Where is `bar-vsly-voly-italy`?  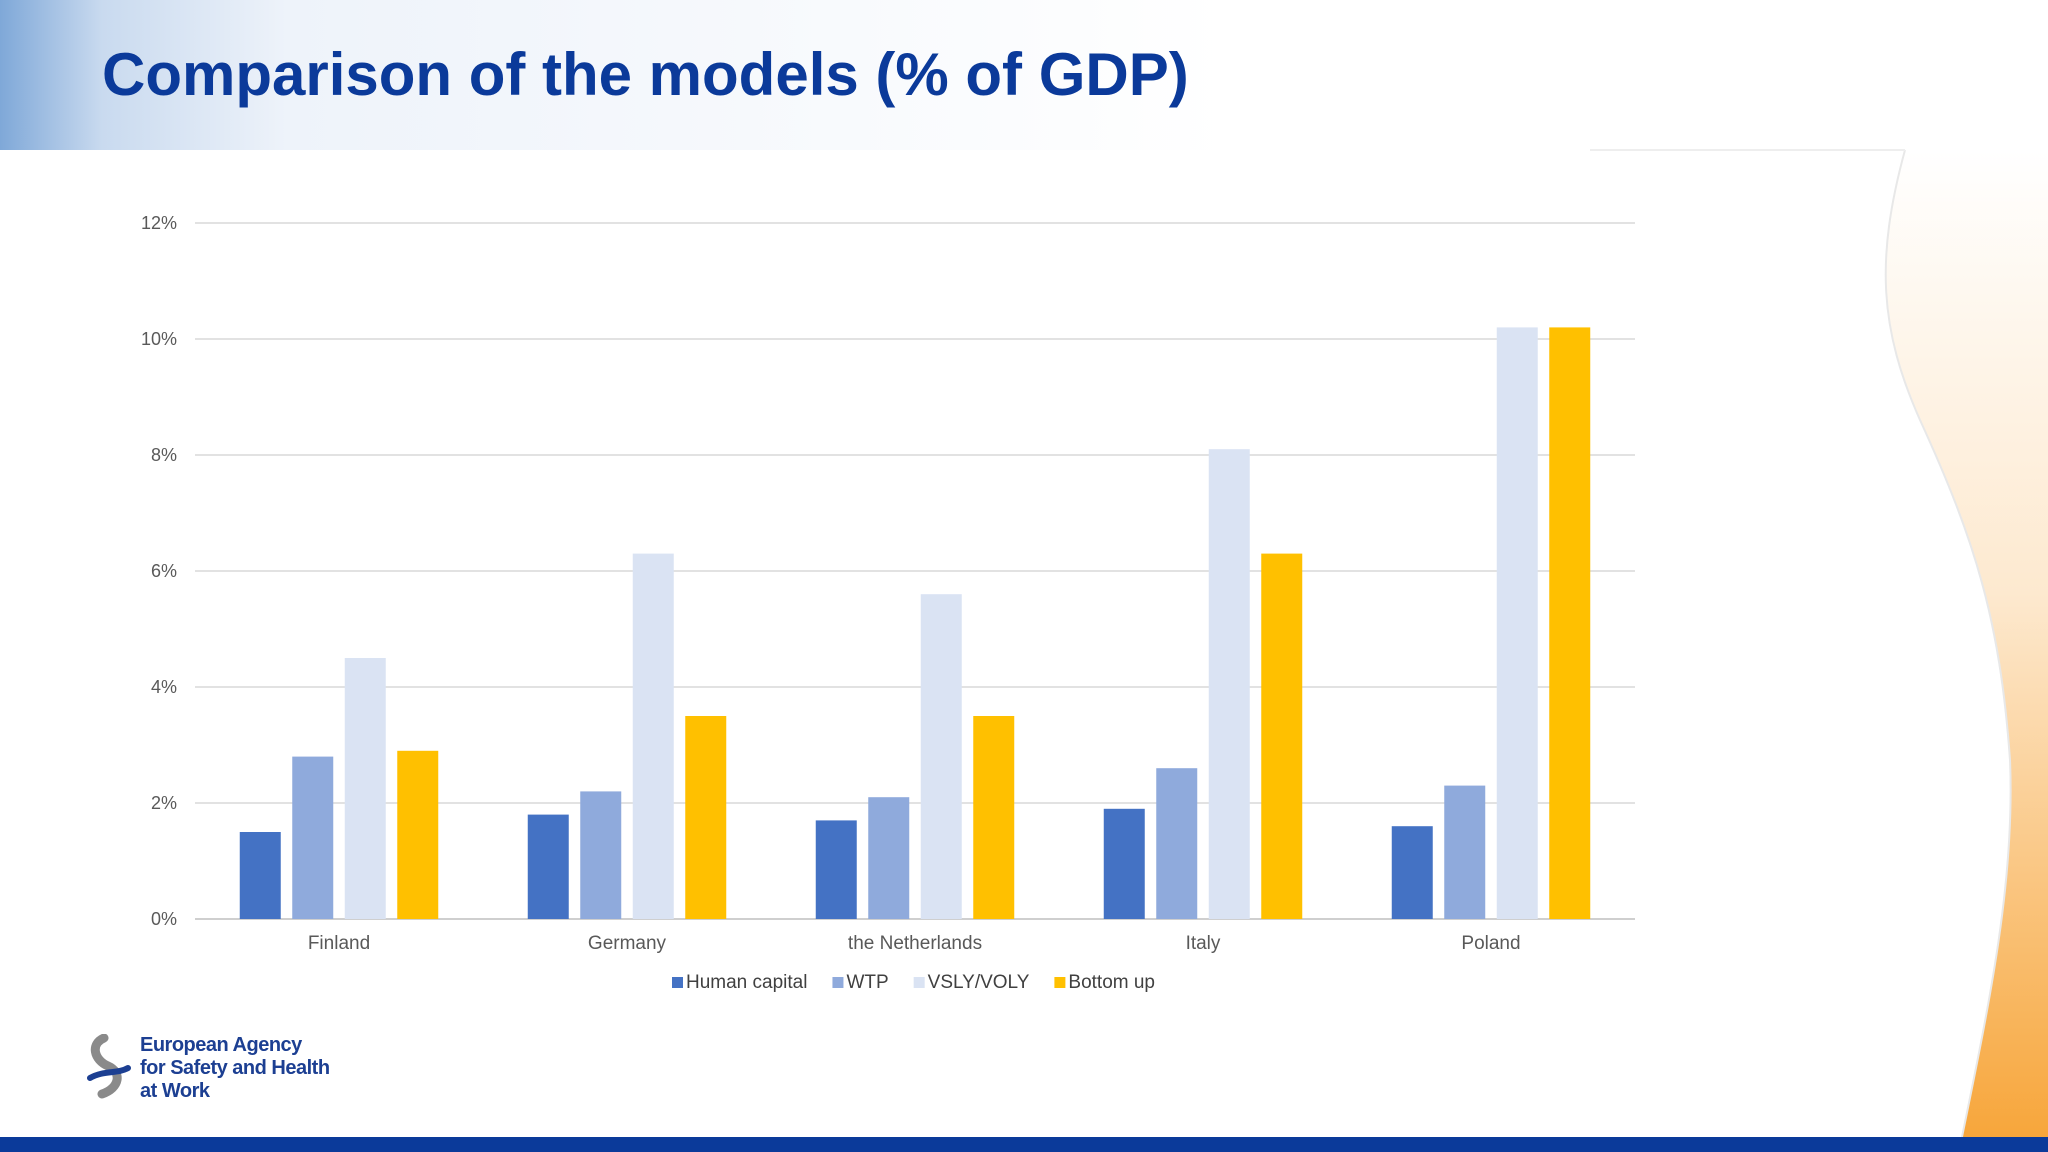
bar-vsly-voly-italy is located at coordinates (1229, 684).